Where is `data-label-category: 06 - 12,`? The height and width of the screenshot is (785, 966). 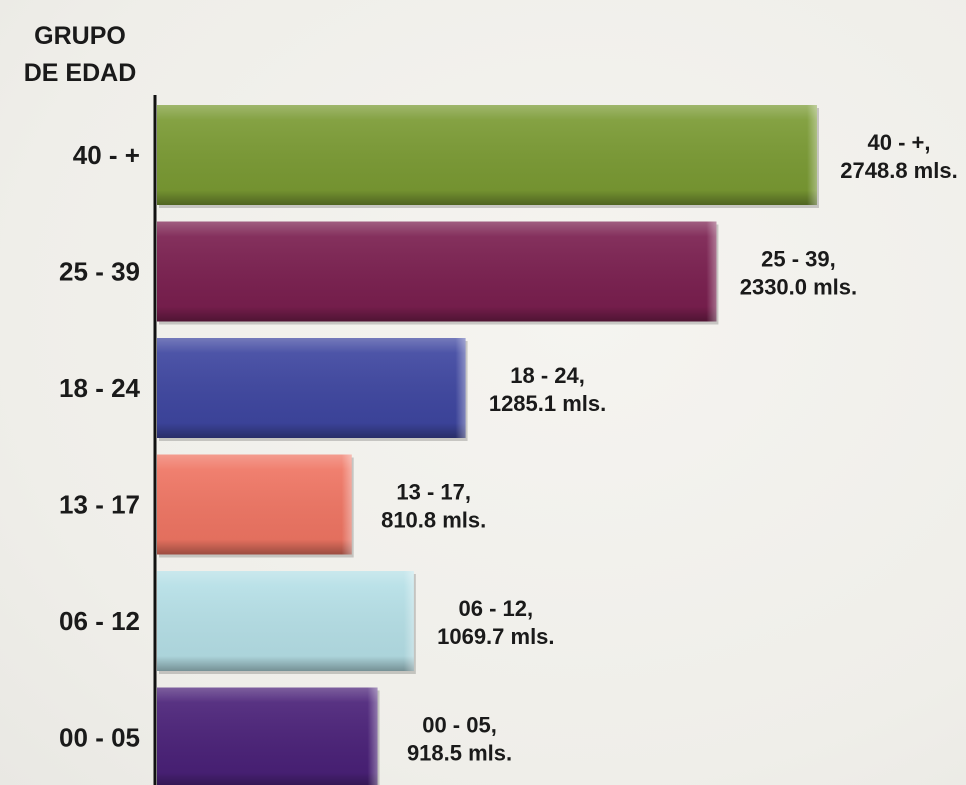
data-label-category: 06 - 12, is located at coordinates (496, 608).